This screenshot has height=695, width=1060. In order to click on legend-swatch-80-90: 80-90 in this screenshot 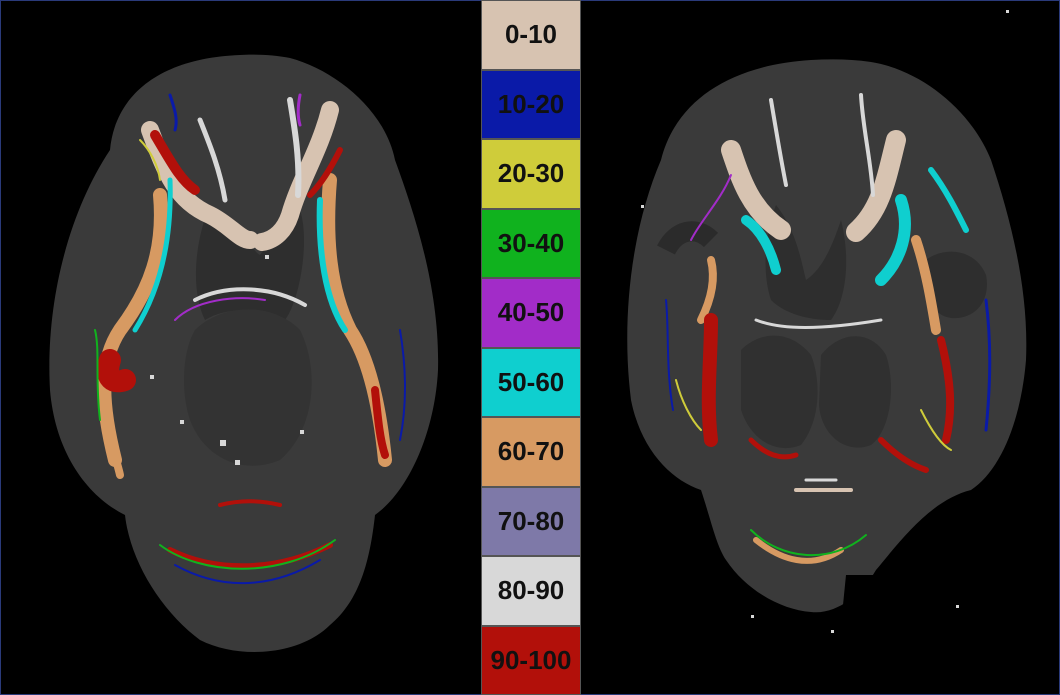, I will do `click(531, 591)`.